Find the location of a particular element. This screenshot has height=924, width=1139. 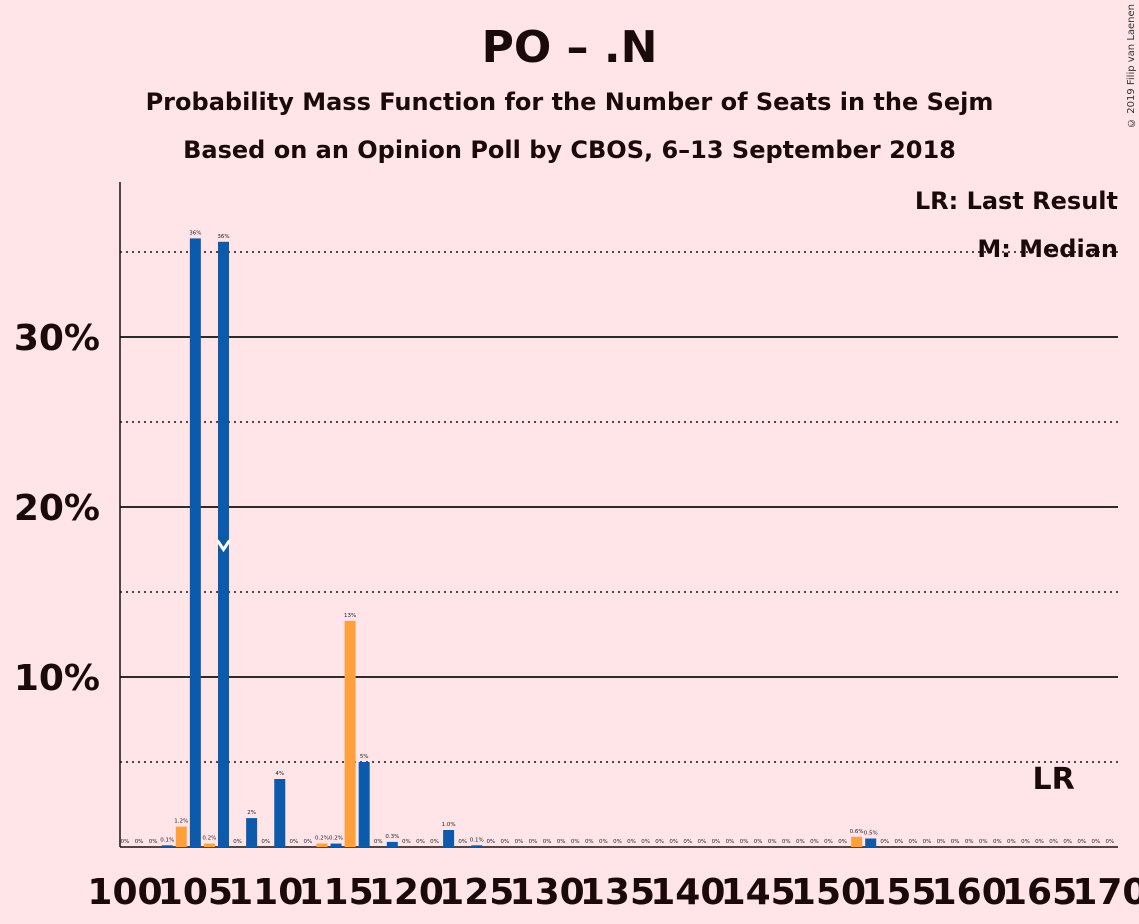

x-tick-label: 140 is located at coordinates (687, 892).